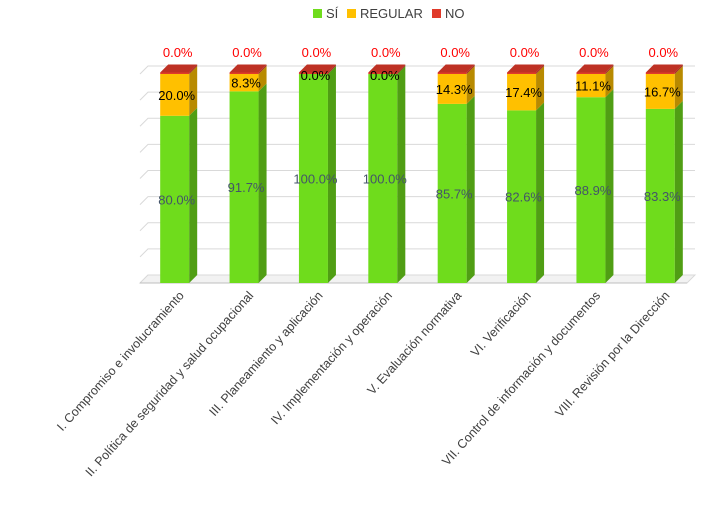 Image resolution: width=722 pixels, height=532 pixels. I want to click on data-label-regular: 16.7%, so click(662, 91).